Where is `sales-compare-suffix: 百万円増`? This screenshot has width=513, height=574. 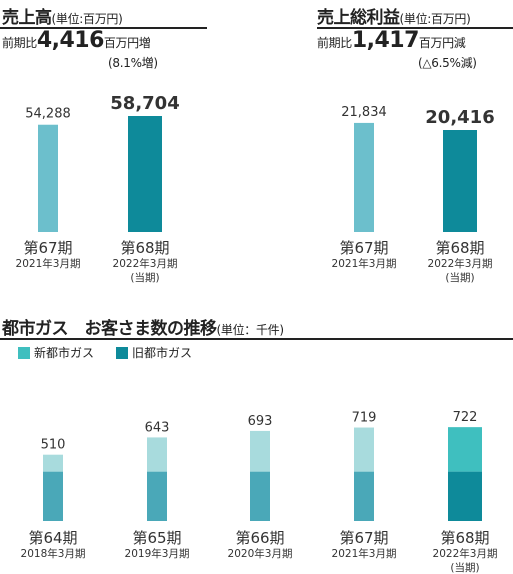
sales-compare-suffix: 百万円増 is located at coordinates (127, 43).